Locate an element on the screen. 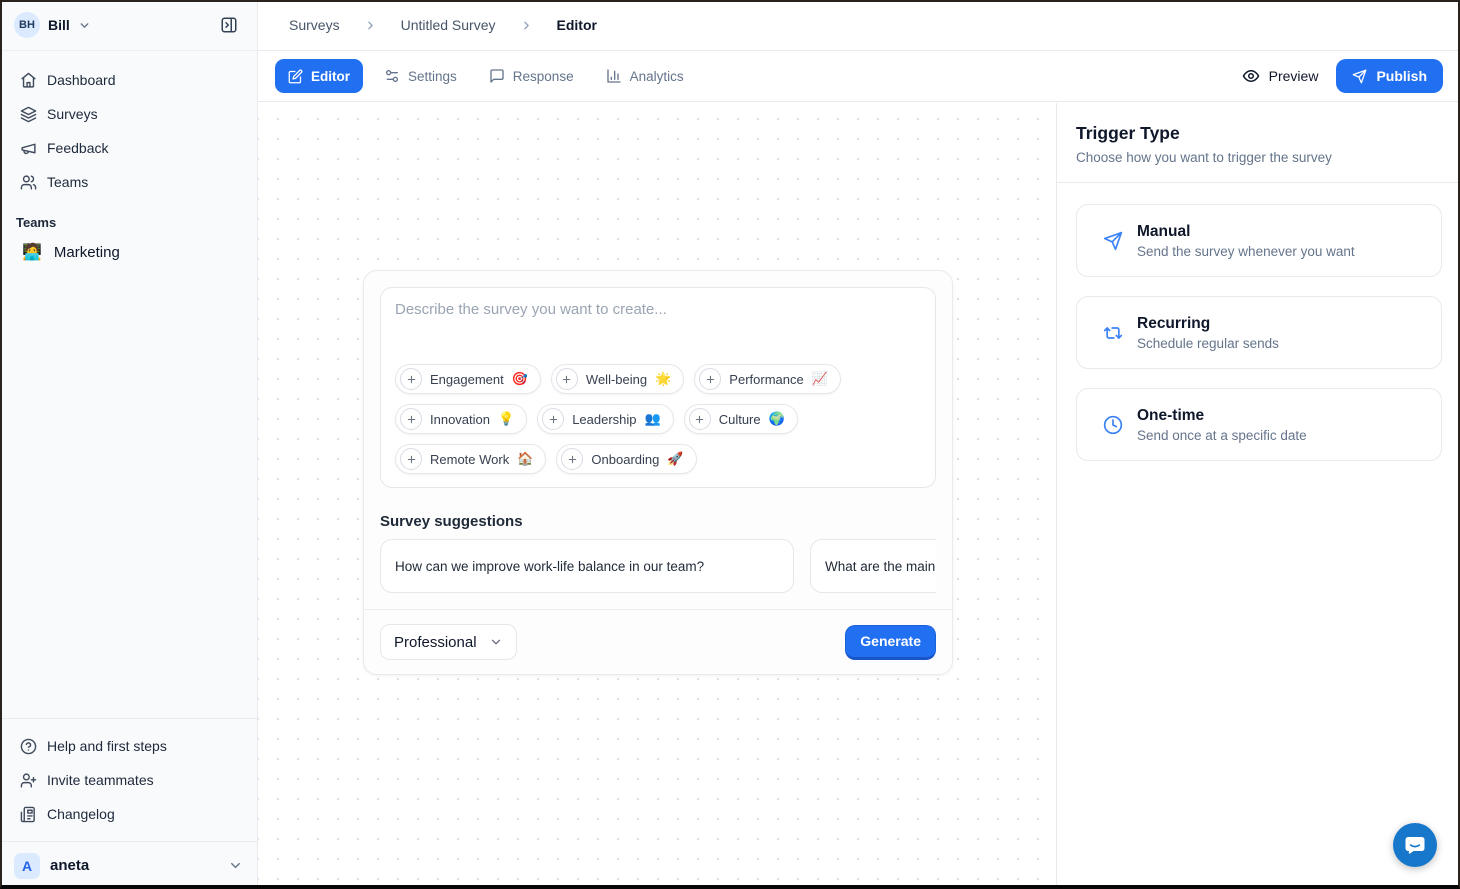 The image size is (1460, 889). topic-chip-remote-work: Remote Work 🏠 is located at coordinates (471, 459).